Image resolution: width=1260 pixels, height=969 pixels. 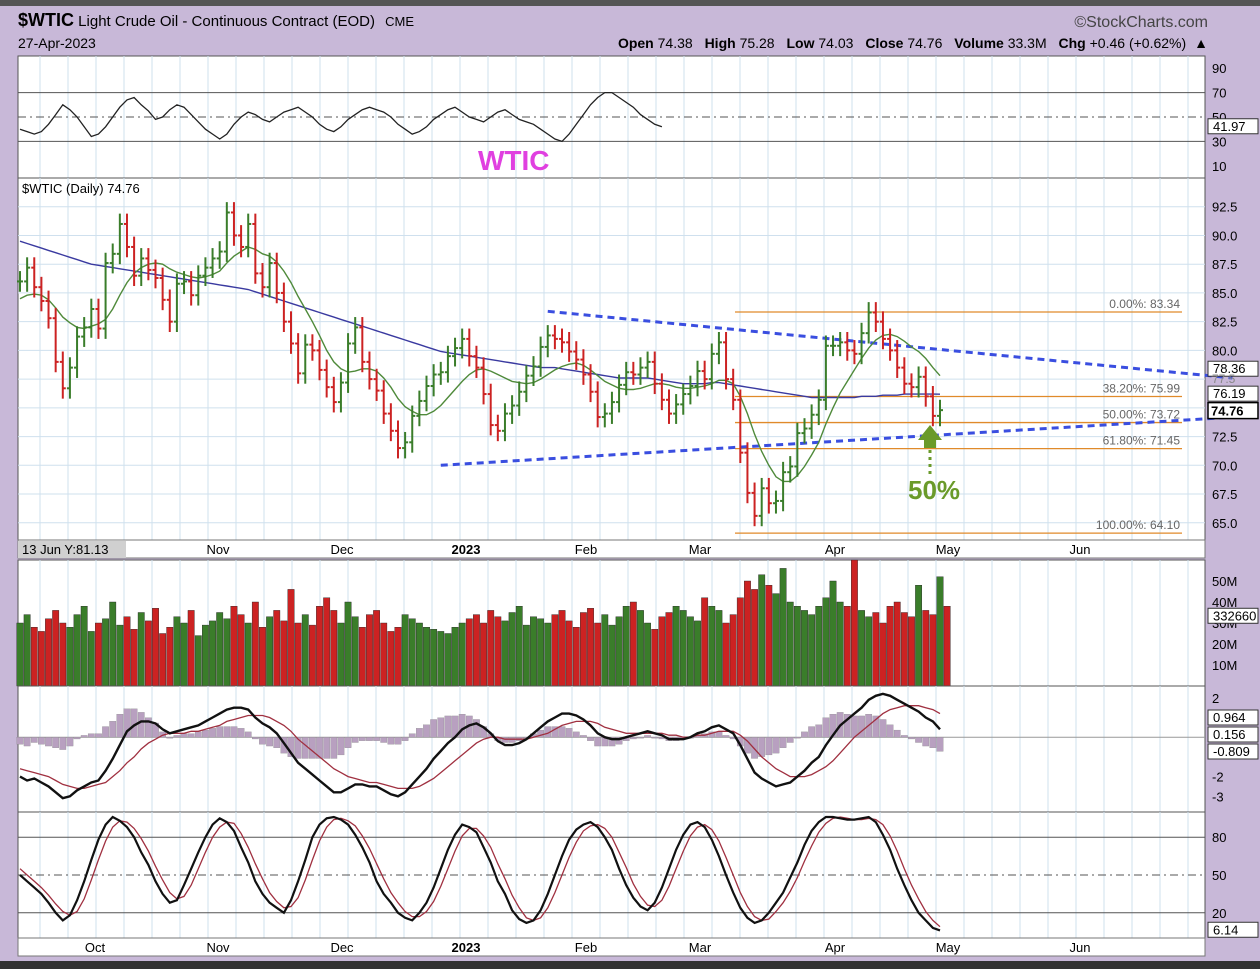 I want to click on open-label: Open, so click(x=635, y=43).